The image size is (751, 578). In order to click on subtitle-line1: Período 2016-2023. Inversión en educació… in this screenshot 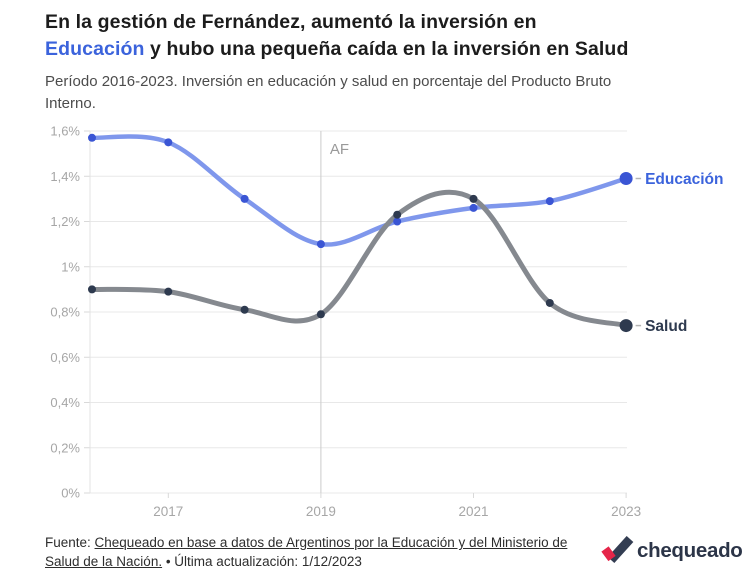, I will do `click(328, 81)`.